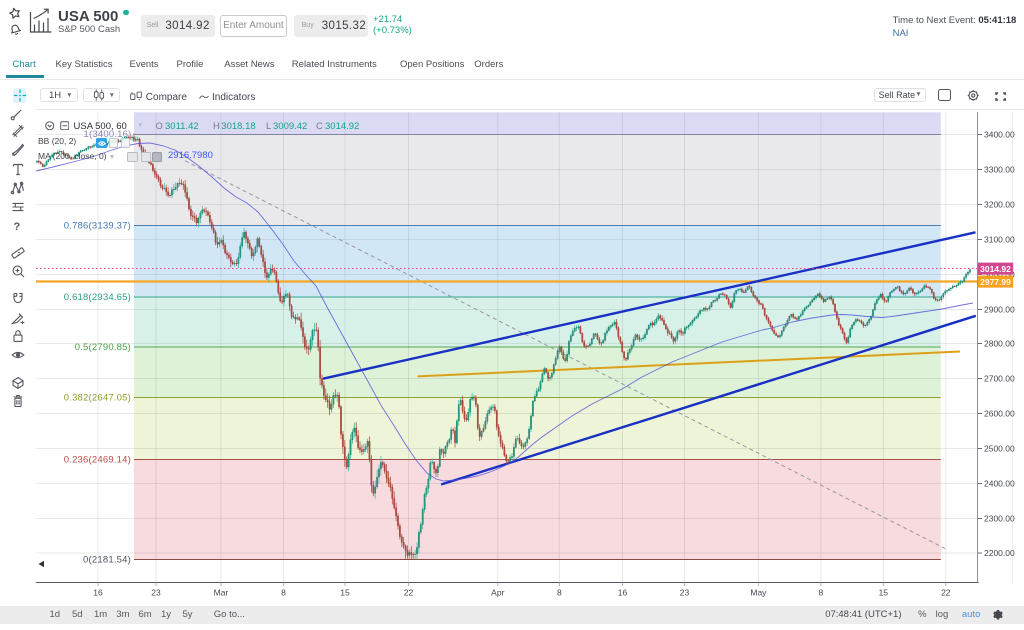 The image size is (1024, 630). What do you see at coordinates (999, 240) in the screenshot?
I see `svg-text: 3100.00` at bounding box center [999, 240].